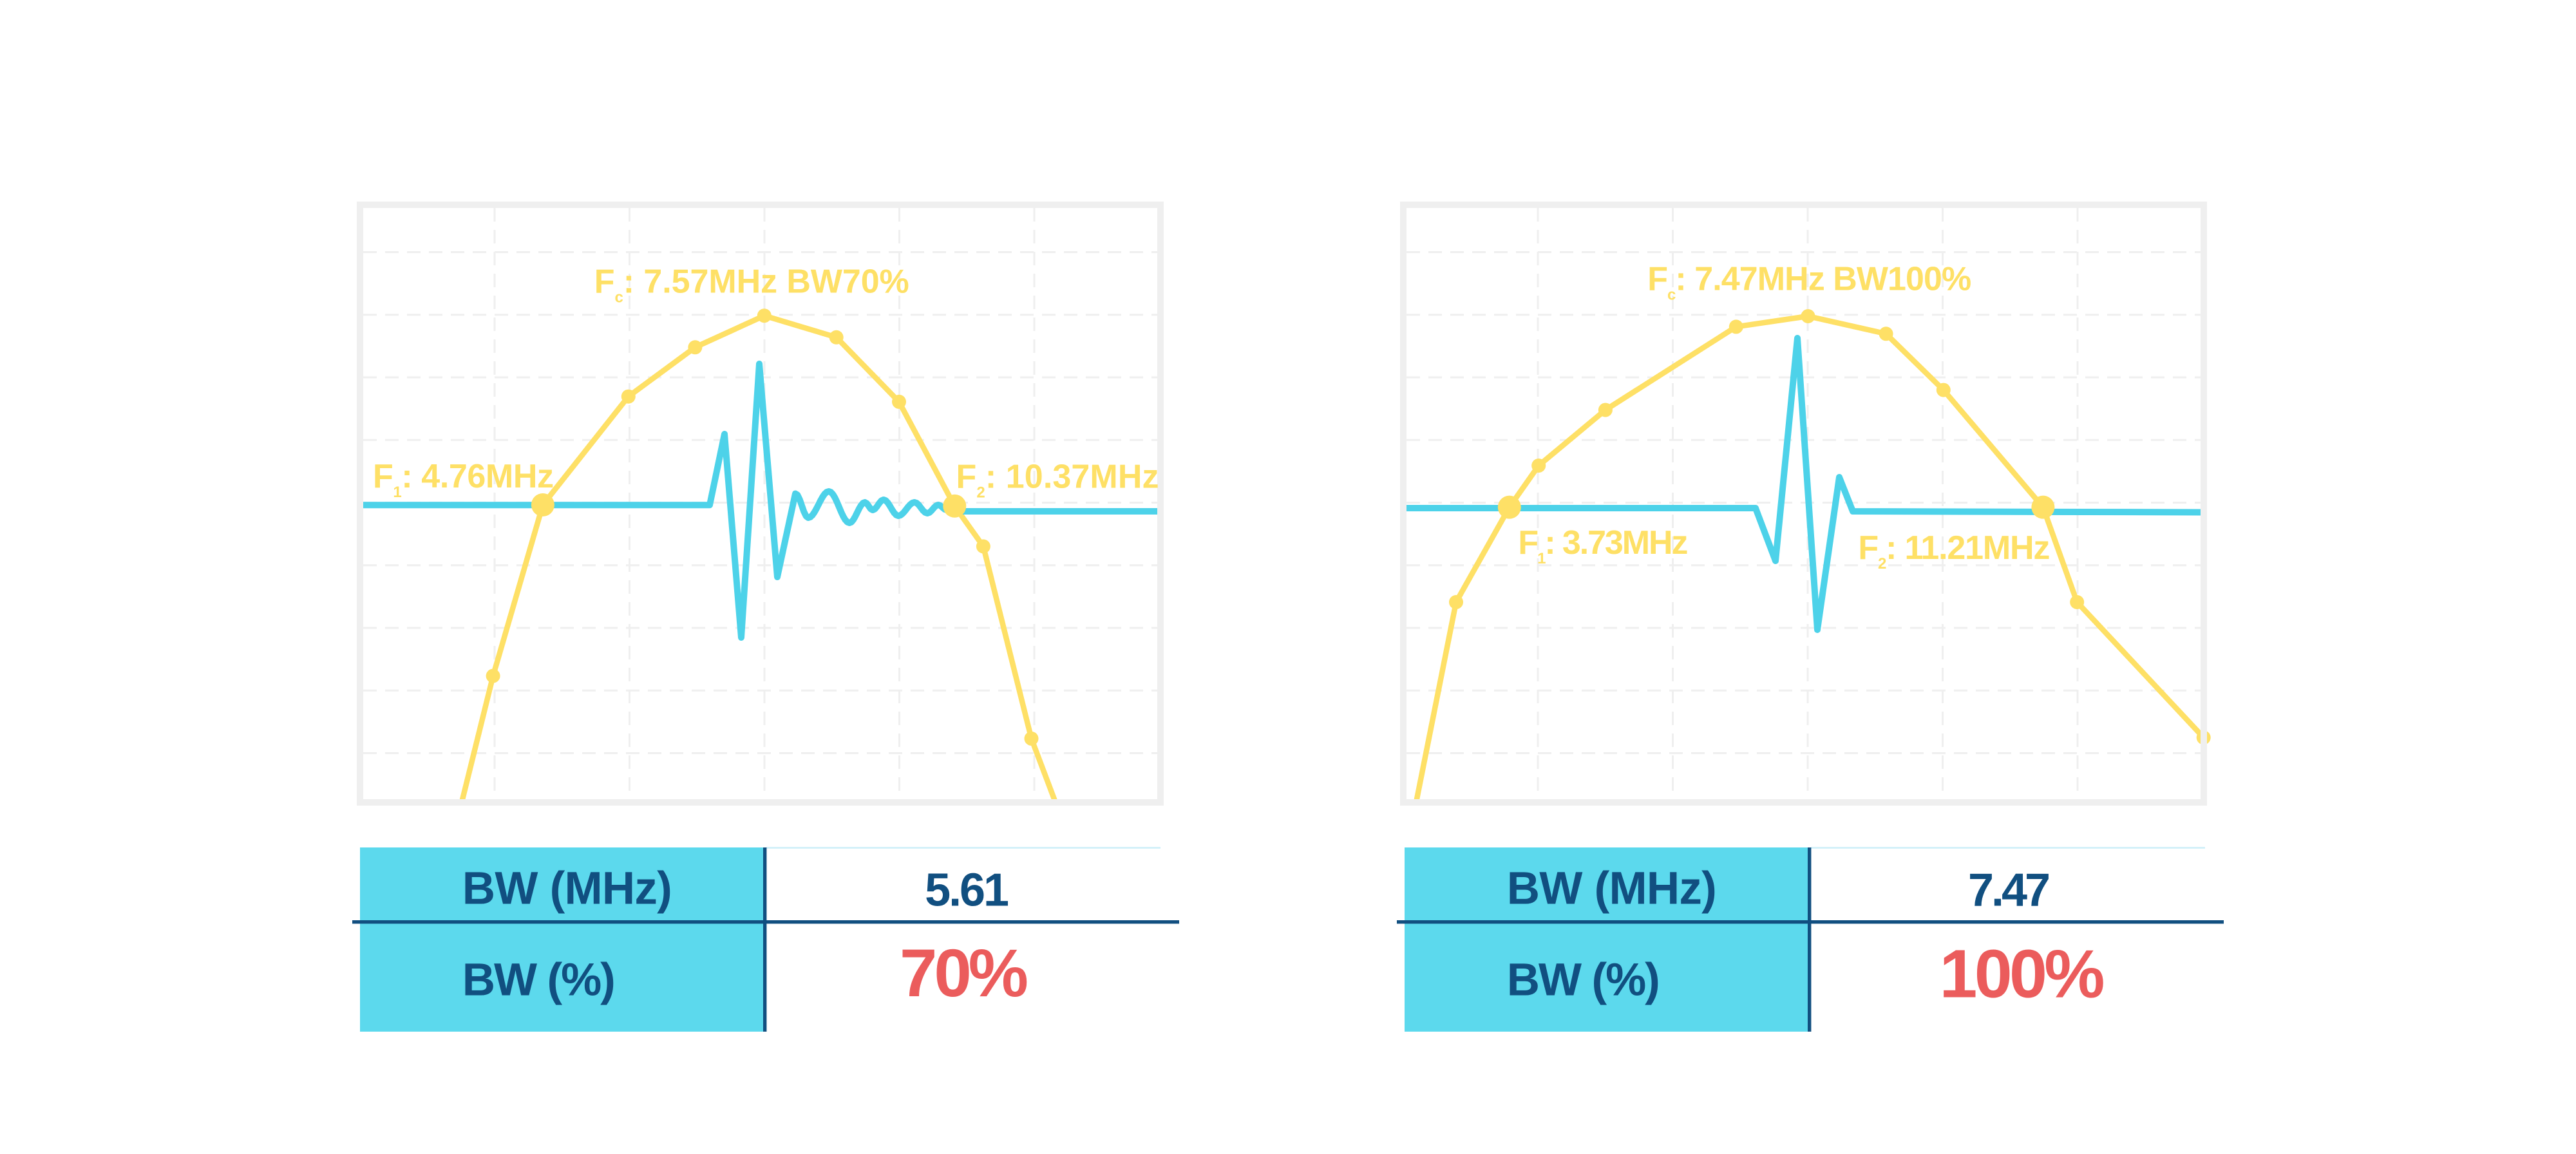  Describe the element at coordinates (964, 973) in the screenshot. I see `svg-text: 70%` at that location.